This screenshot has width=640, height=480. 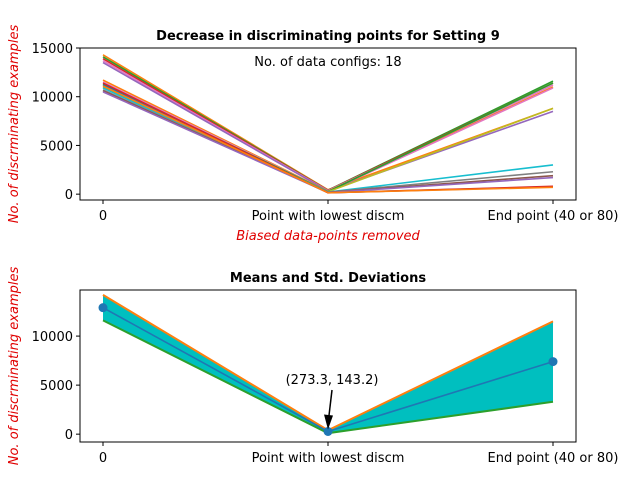 What do you see at coordinates (328, 216) in the screenshot?
I see `top-x-tick-label: Point with lowest discm` at bounding box center [328, 216].